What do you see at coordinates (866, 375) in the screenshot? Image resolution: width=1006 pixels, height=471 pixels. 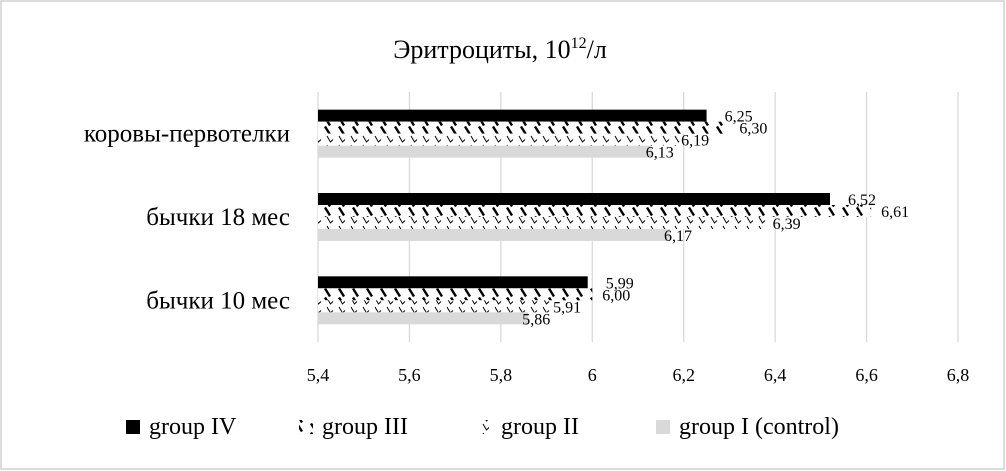 I see `x-tick-label: 6,6` at bounding box center [866, 375].